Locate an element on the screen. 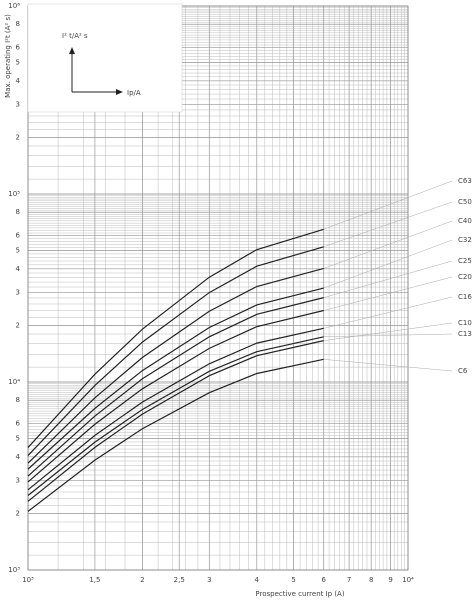  x-tick-label: 10³ is located at coordinates (28, 580).